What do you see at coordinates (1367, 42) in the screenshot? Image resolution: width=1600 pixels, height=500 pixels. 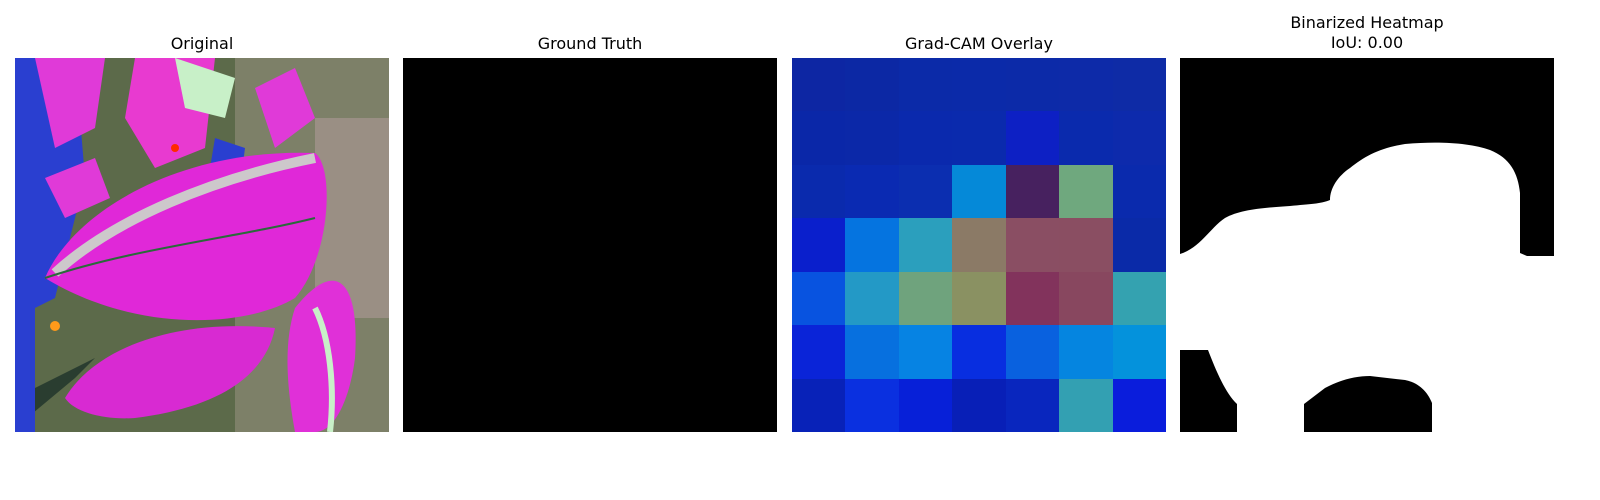 I see `iou-label: IoU: 0.00` at bounding box center [1367, 42].